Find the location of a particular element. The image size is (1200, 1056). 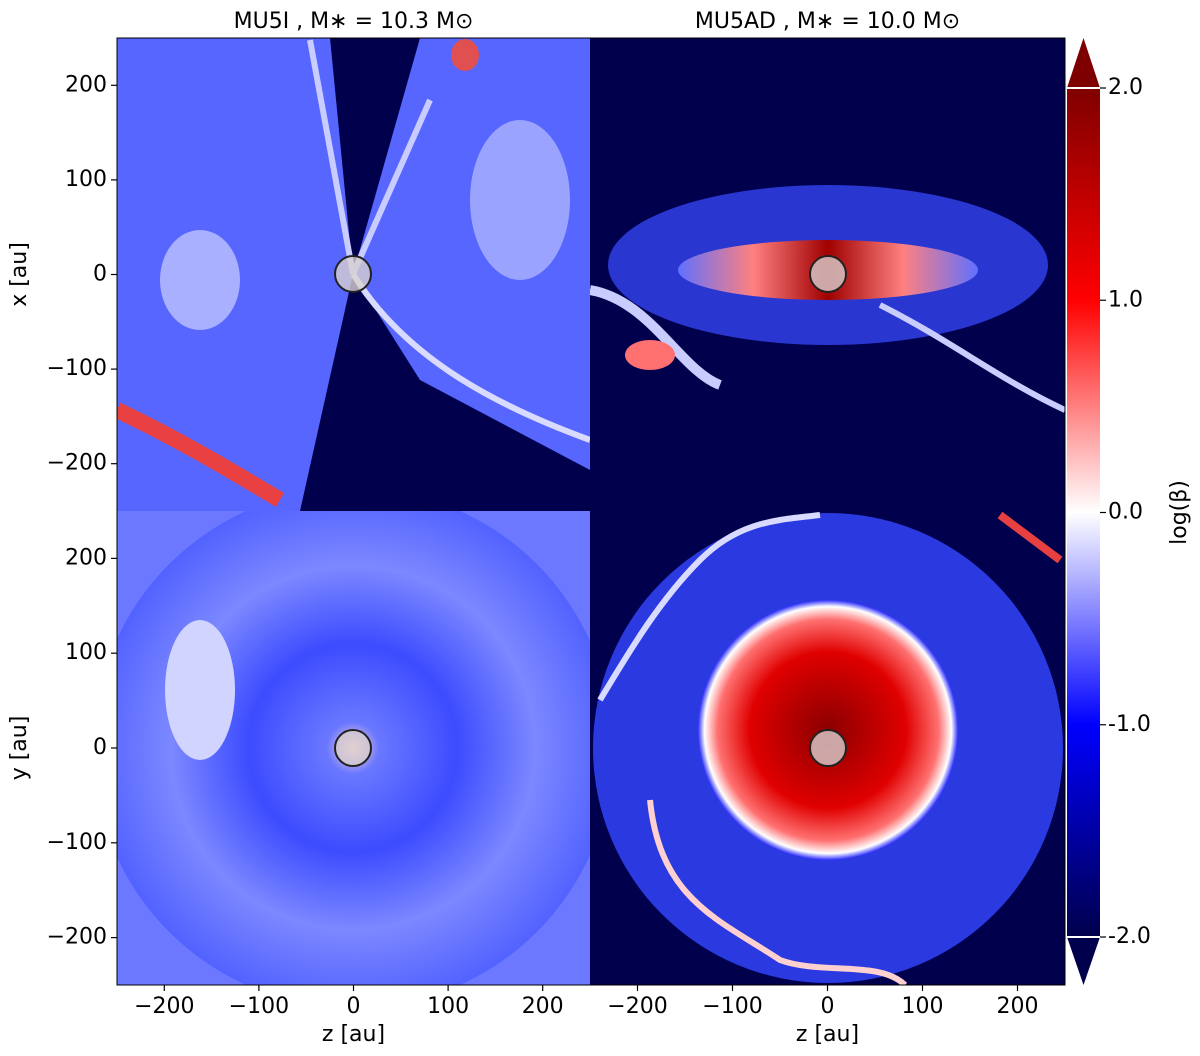

y-axis-label: y [au] is located at coordinates (19, 748).